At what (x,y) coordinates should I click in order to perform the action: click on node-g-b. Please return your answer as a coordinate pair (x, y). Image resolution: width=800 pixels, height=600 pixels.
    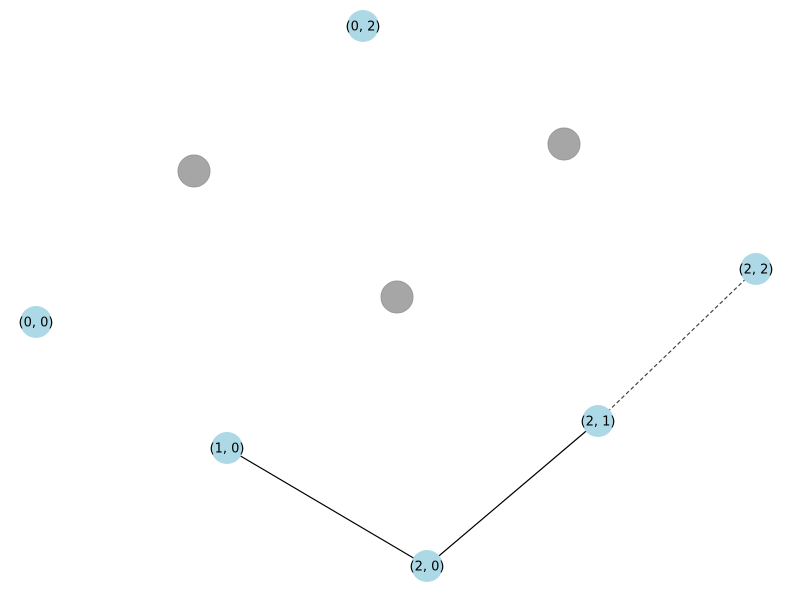
    Looking at the image, I should click on (564, 144).